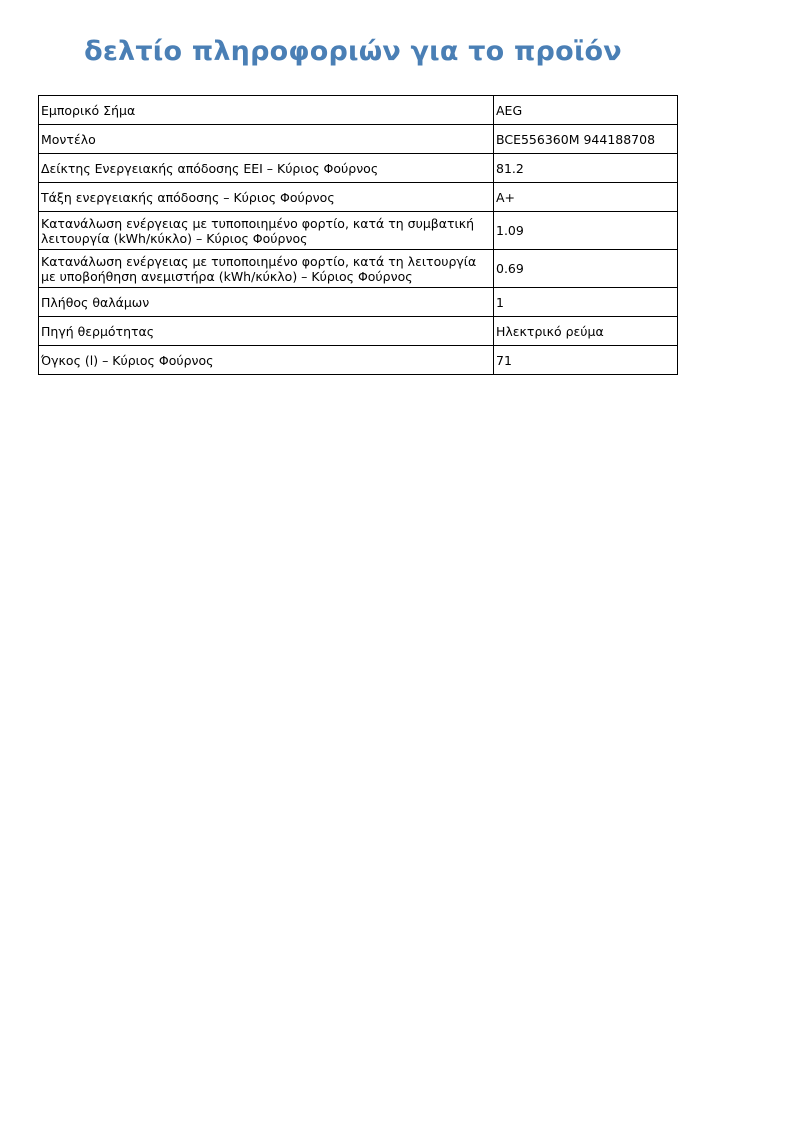  Describe the element at coordinates (585, 331) in the screenshot. I see `row-value: Ηλεκτρικό ρεύμα` at that location.